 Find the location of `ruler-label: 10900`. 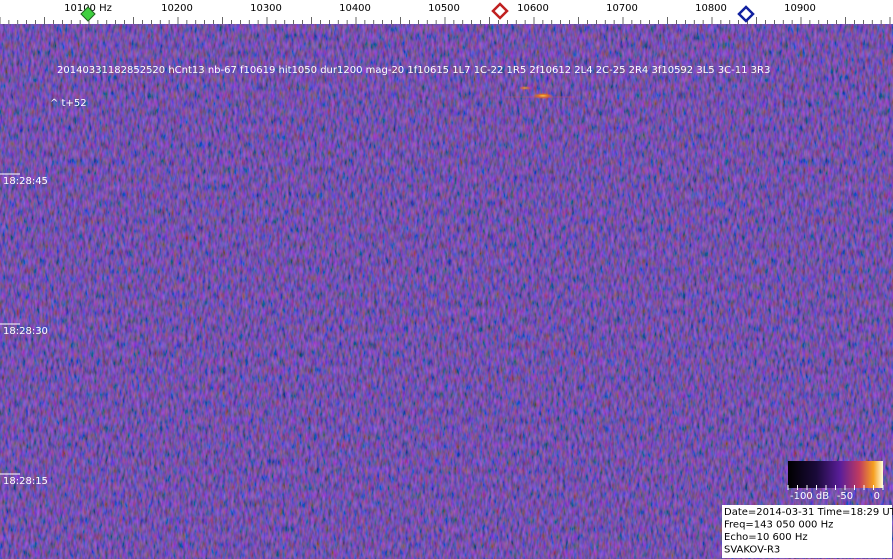

ruler-label: 10900 is located at coordinates (800, 8).